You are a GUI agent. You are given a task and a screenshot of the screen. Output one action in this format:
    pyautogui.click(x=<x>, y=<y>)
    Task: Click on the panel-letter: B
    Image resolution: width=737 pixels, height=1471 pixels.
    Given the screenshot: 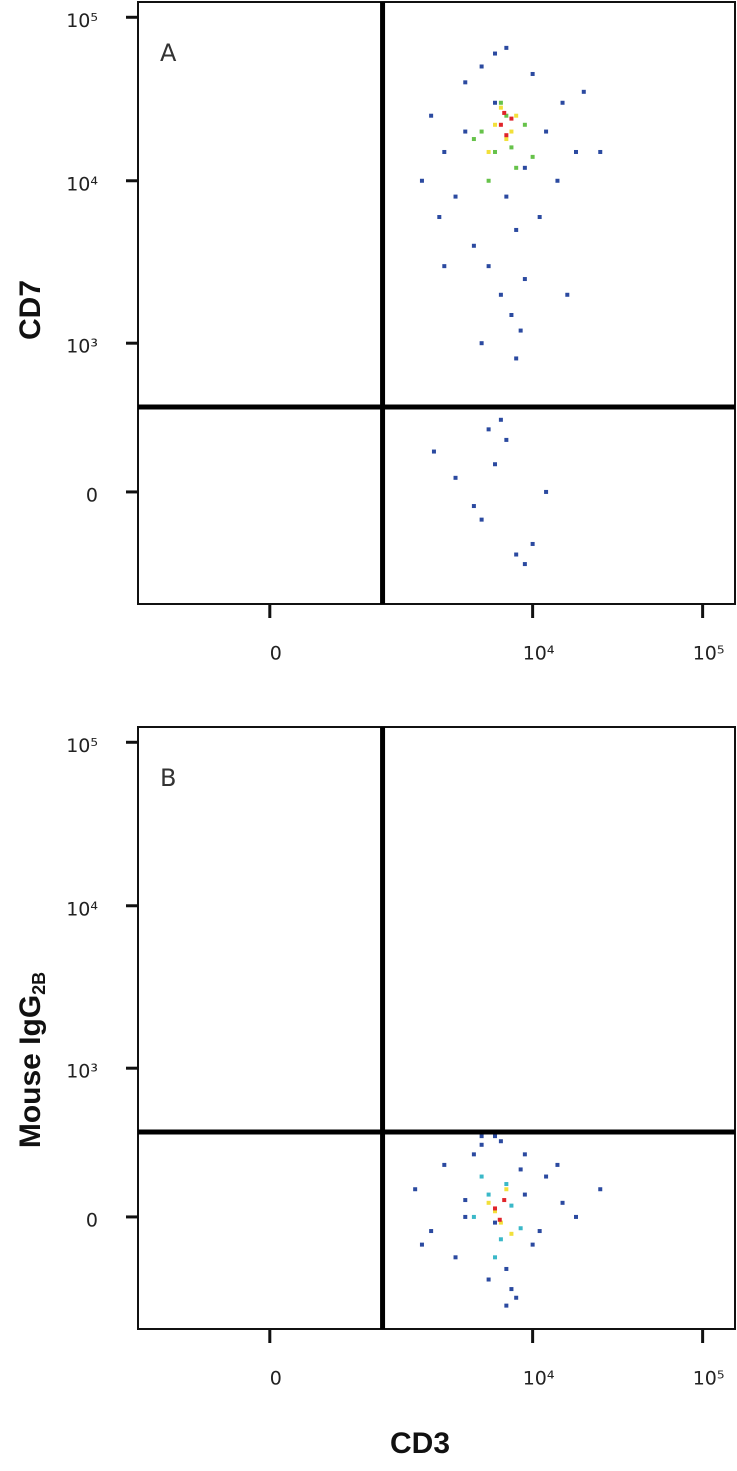 What is the action you would take?
    pyautogui.click(x=168, y=778)
    